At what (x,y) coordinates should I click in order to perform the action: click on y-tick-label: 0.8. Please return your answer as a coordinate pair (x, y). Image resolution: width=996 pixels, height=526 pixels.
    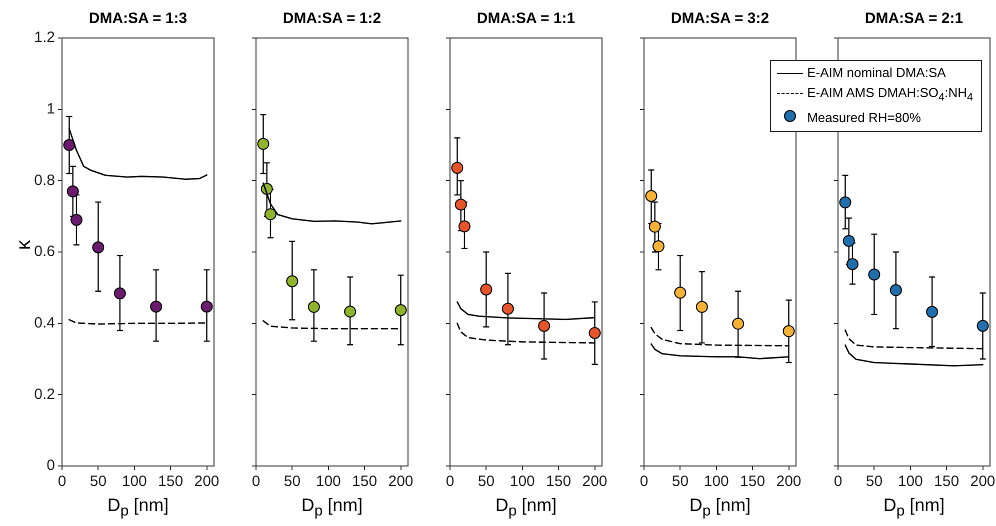
    Looking at the image, I should click on (44, 180).